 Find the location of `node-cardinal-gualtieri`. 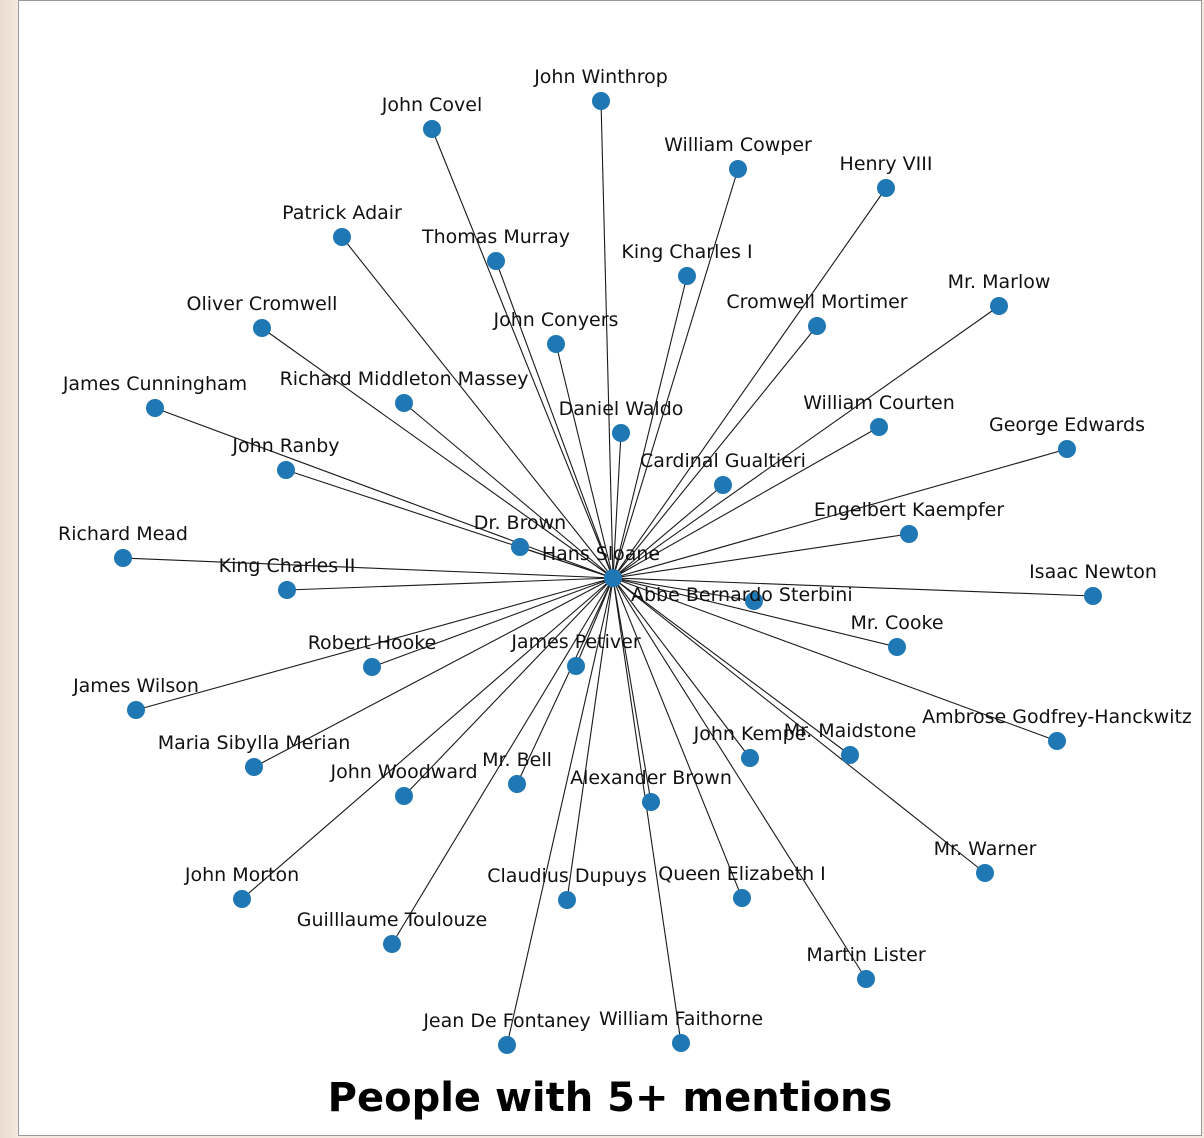

node-cardinal-gualtieri is located at coordinates (723, 485).